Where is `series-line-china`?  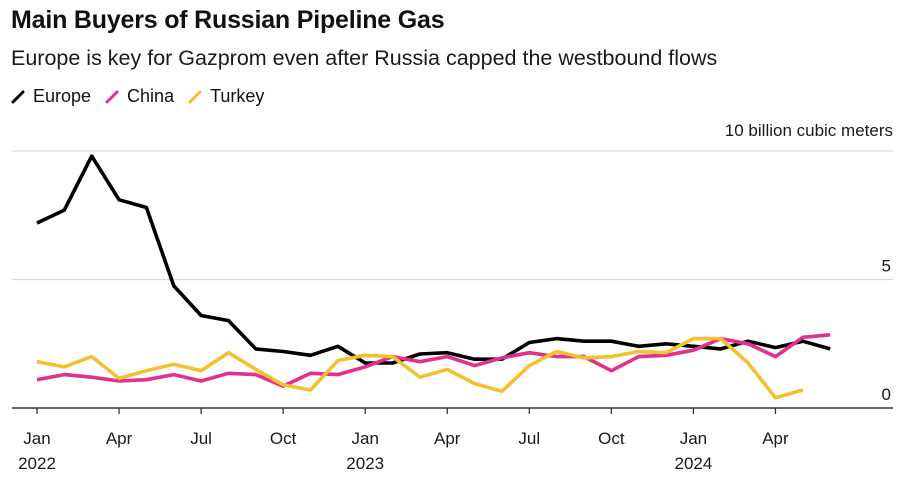
series-line-china is located at coordinates (433, 360).